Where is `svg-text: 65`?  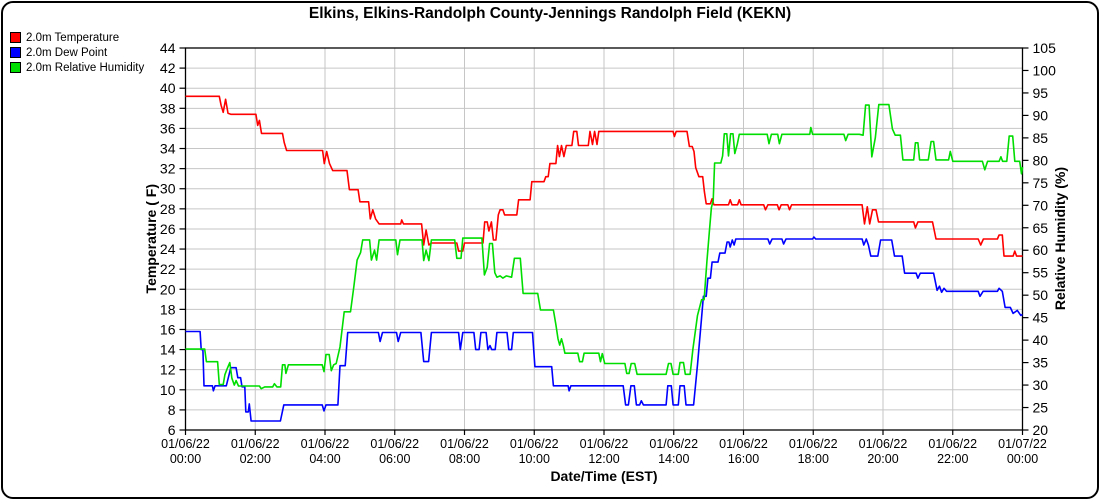
svg-text: 65 is located at coordinates (1041, 228).